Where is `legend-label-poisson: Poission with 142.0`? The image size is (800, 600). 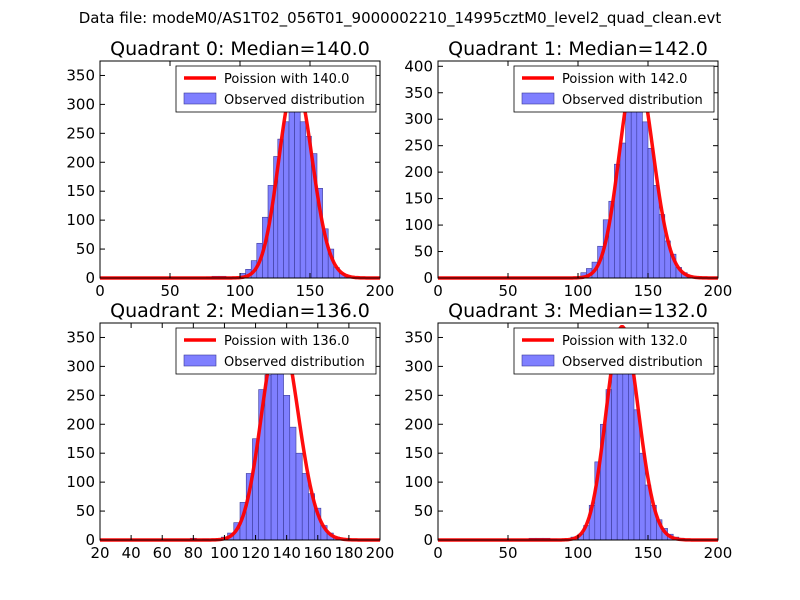
legend-label-poisson: Poission with 142.0 is located at coordinates (624, 79).